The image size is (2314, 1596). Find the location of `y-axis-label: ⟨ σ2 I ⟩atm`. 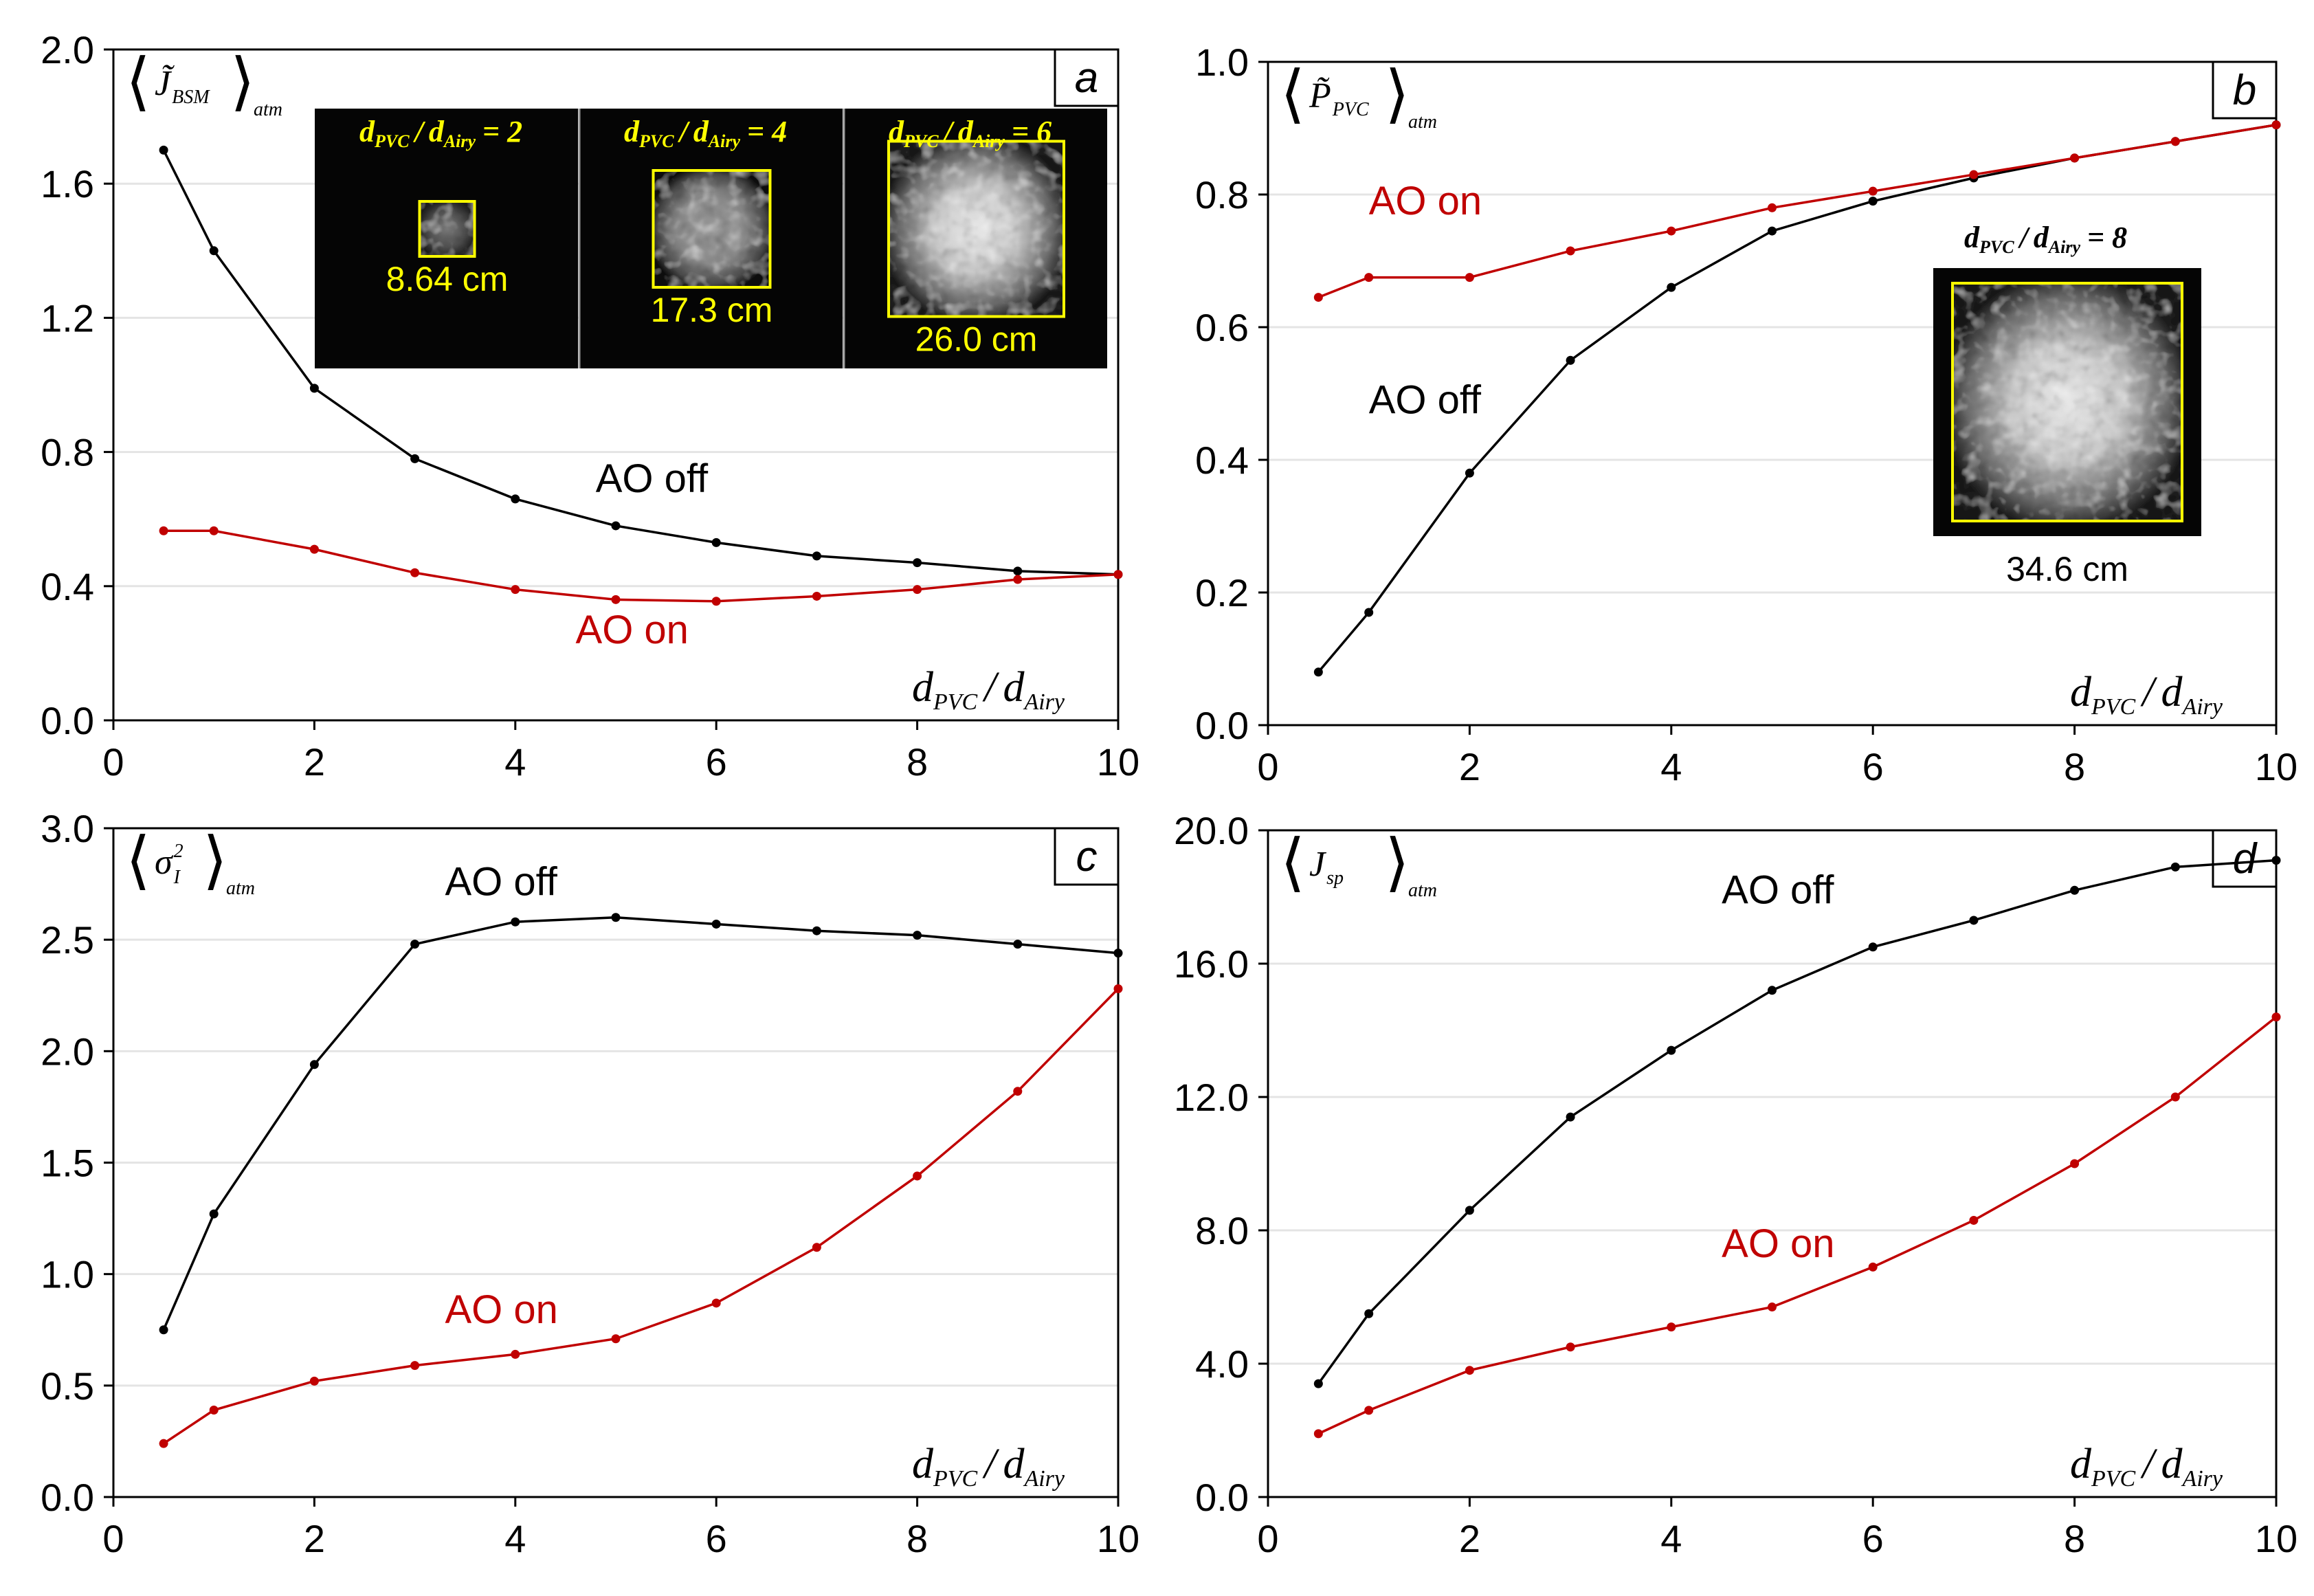

y-axis-label: ⟨ σ2 I ⟩atm is located at coordinates (190, 861).